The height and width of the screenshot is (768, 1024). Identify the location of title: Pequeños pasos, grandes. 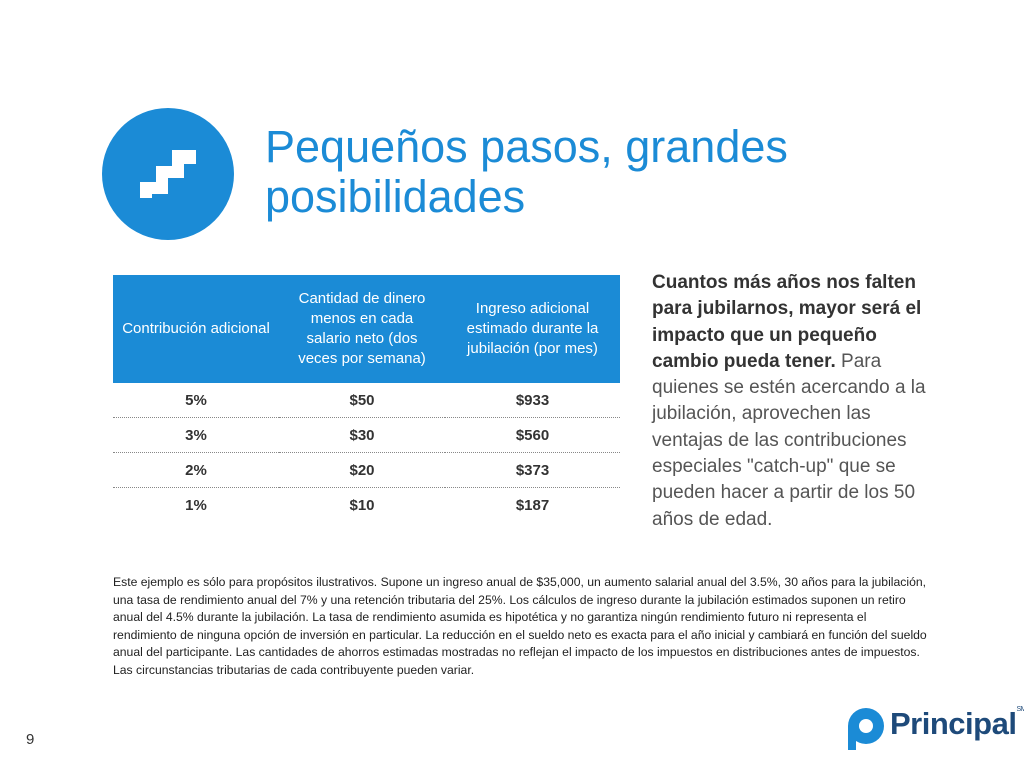
(526, 146).